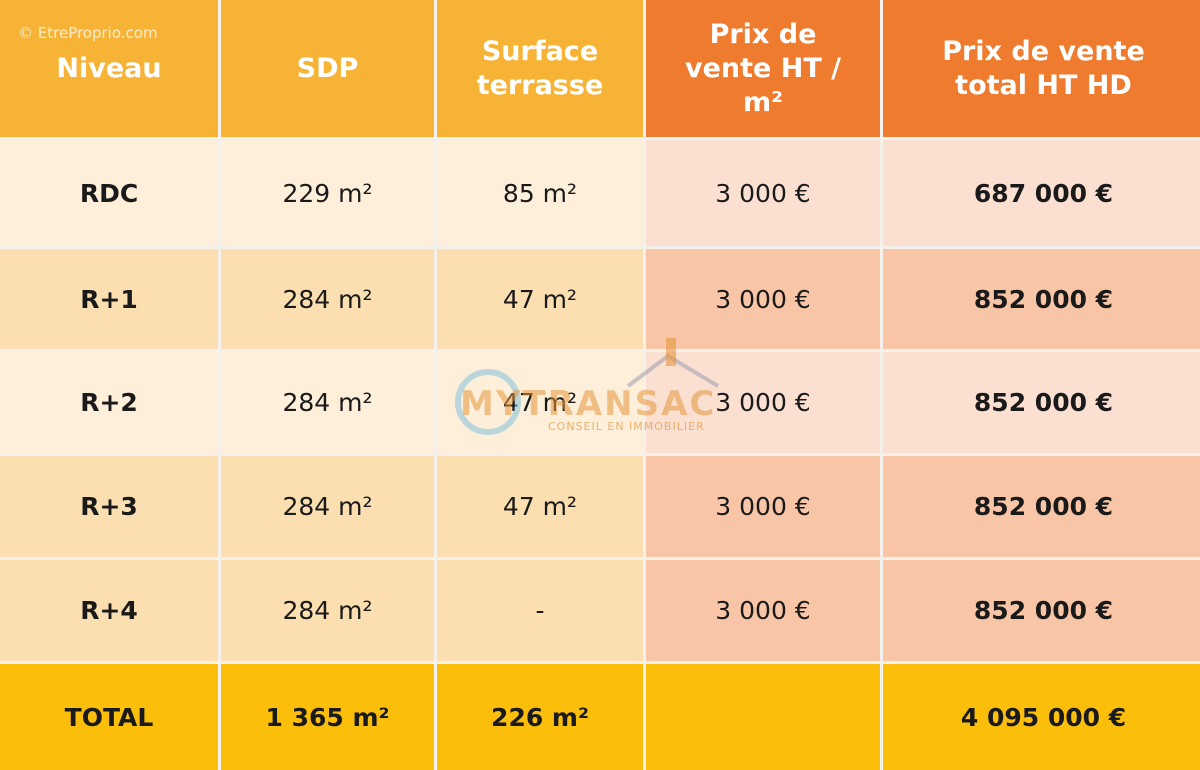 This screenshot has height=770, width=1200. I want to click on logo-tower, so click(671, 352).